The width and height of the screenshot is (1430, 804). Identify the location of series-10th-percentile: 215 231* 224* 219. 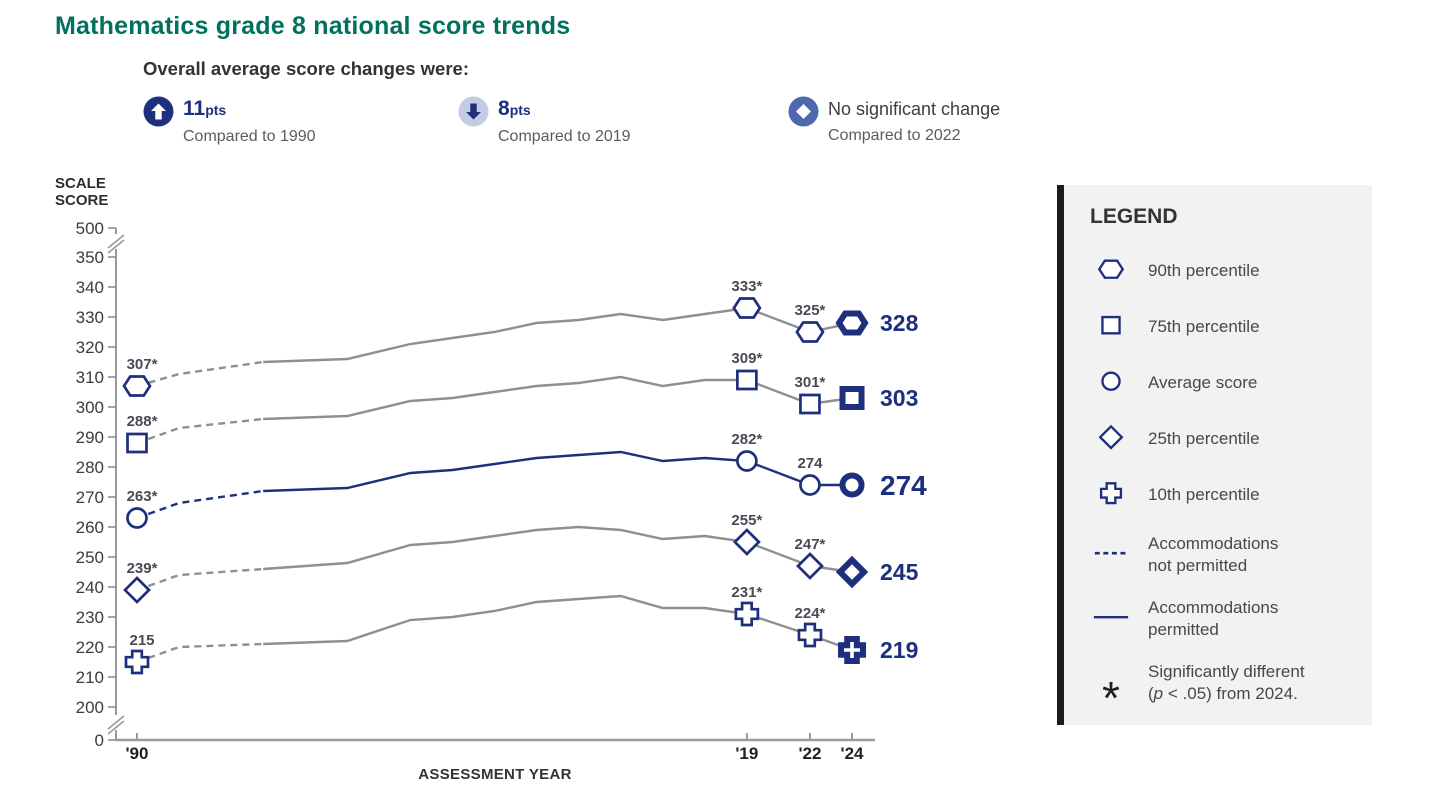
(521, 629).